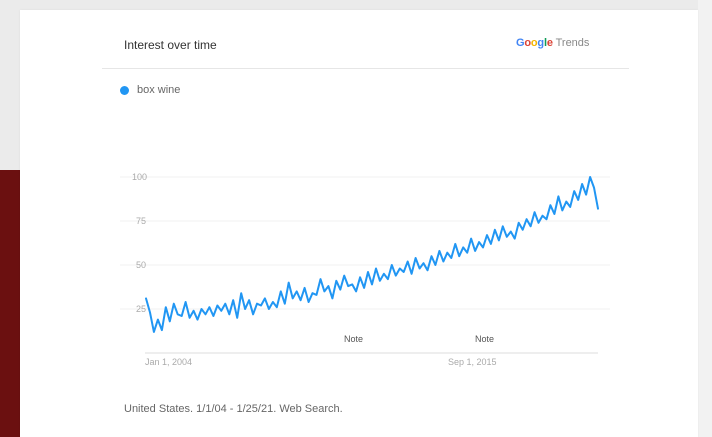  I want to click on google-logo-text: Google, so click(536, 43).